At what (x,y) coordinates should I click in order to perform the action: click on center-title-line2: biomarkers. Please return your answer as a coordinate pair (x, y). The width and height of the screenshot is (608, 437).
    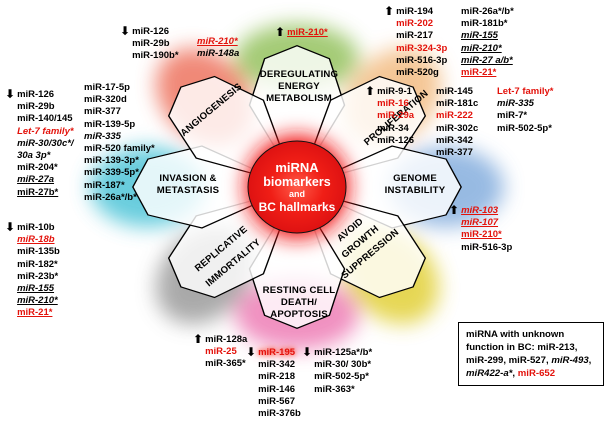
    Looking at the image, I should click on (296, 182).